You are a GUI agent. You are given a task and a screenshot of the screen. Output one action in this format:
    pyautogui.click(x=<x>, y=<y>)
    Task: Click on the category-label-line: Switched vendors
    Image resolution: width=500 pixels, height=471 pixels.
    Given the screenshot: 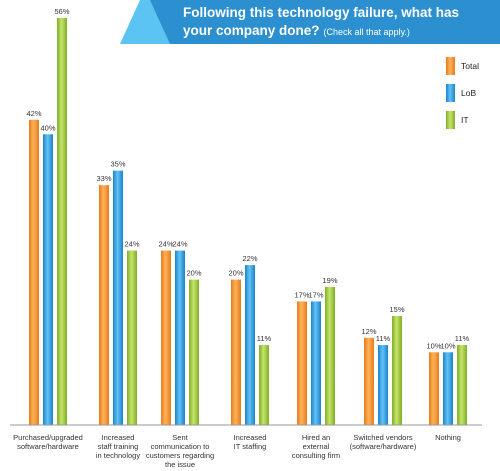 What is the action you would take?
    pyautogui.click(x=382, y=437)
    